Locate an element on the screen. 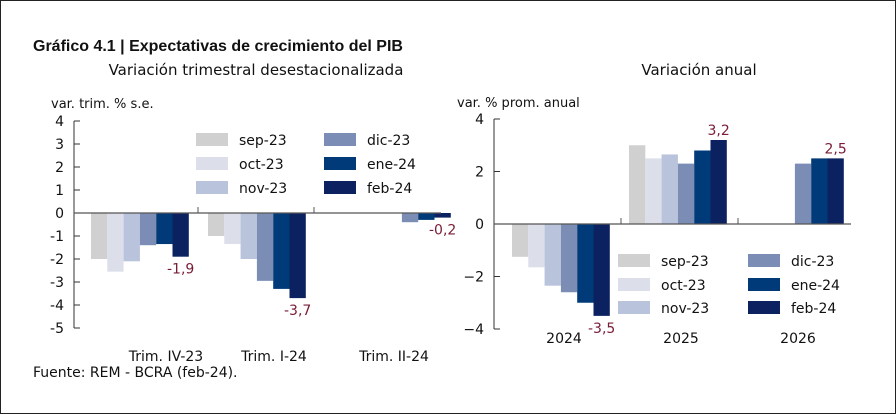 This screenshot has height=414, width=896. bar-nov-23-2025 is located at coordinates (669, 189).